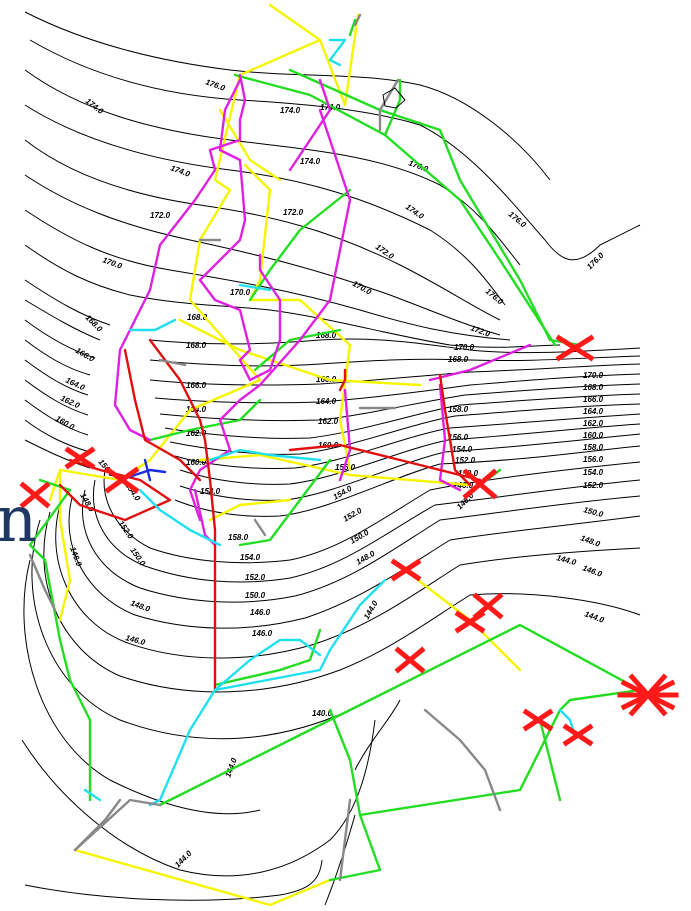  Describe the element at coordinates (648, 695) in the screenshot. I see `marker-x-cluster` at that location.